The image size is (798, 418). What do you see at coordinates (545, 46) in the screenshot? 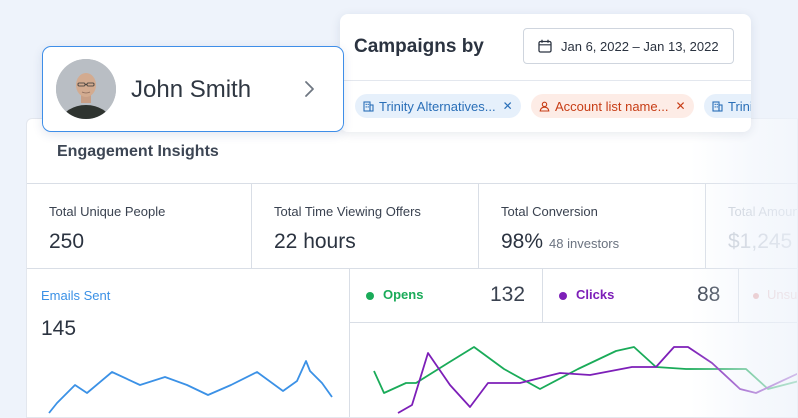
I see `calendar-icon` at bounding box center [545, 46].